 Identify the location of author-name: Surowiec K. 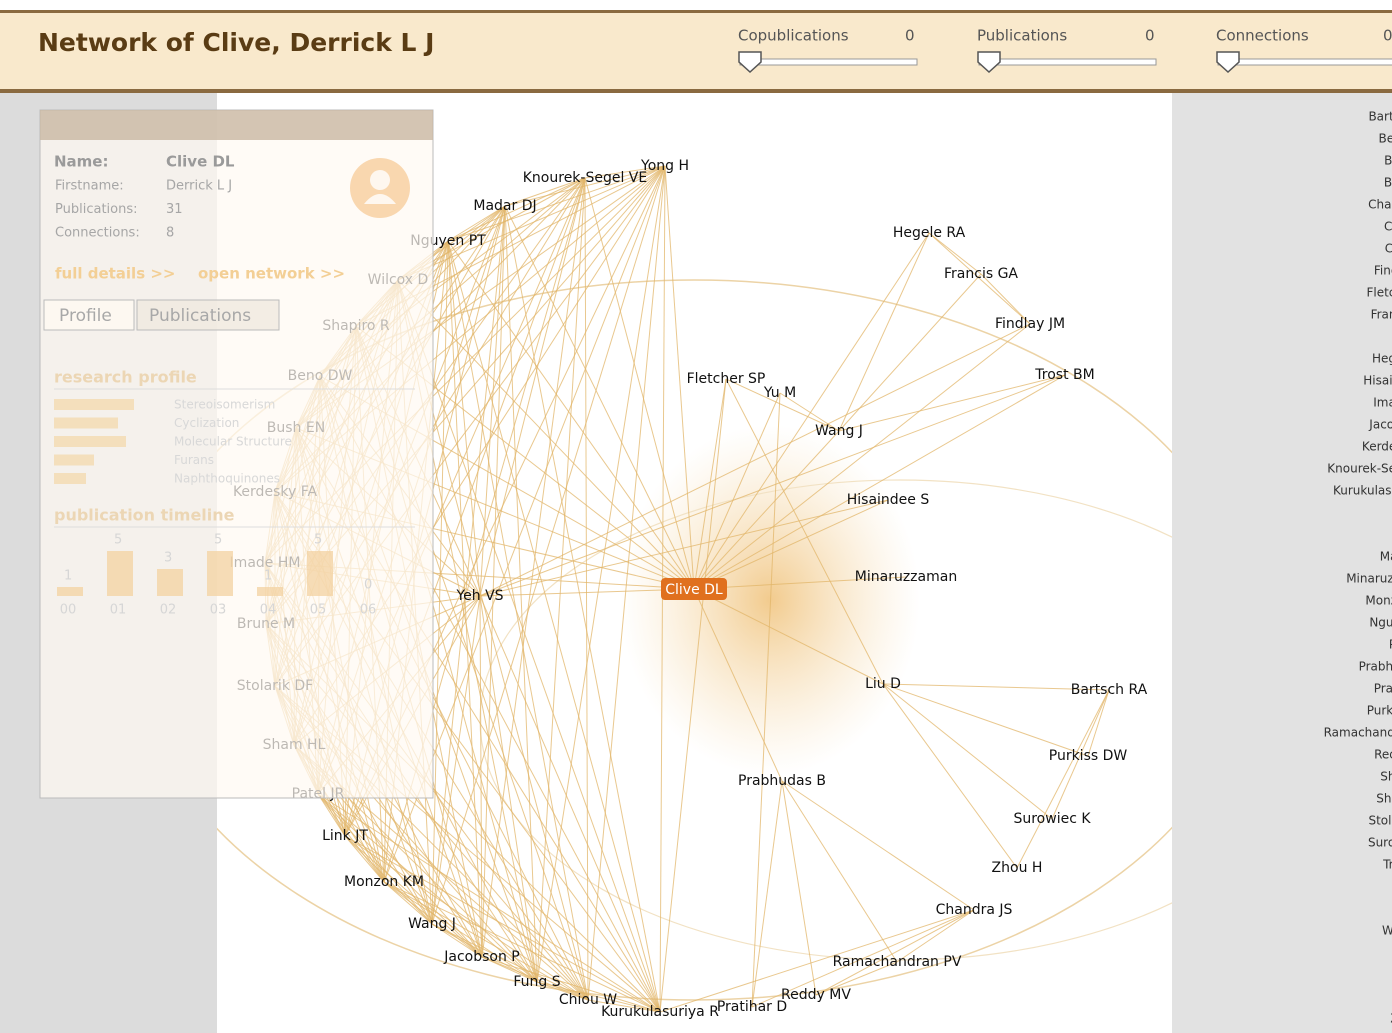
(1380, 843).